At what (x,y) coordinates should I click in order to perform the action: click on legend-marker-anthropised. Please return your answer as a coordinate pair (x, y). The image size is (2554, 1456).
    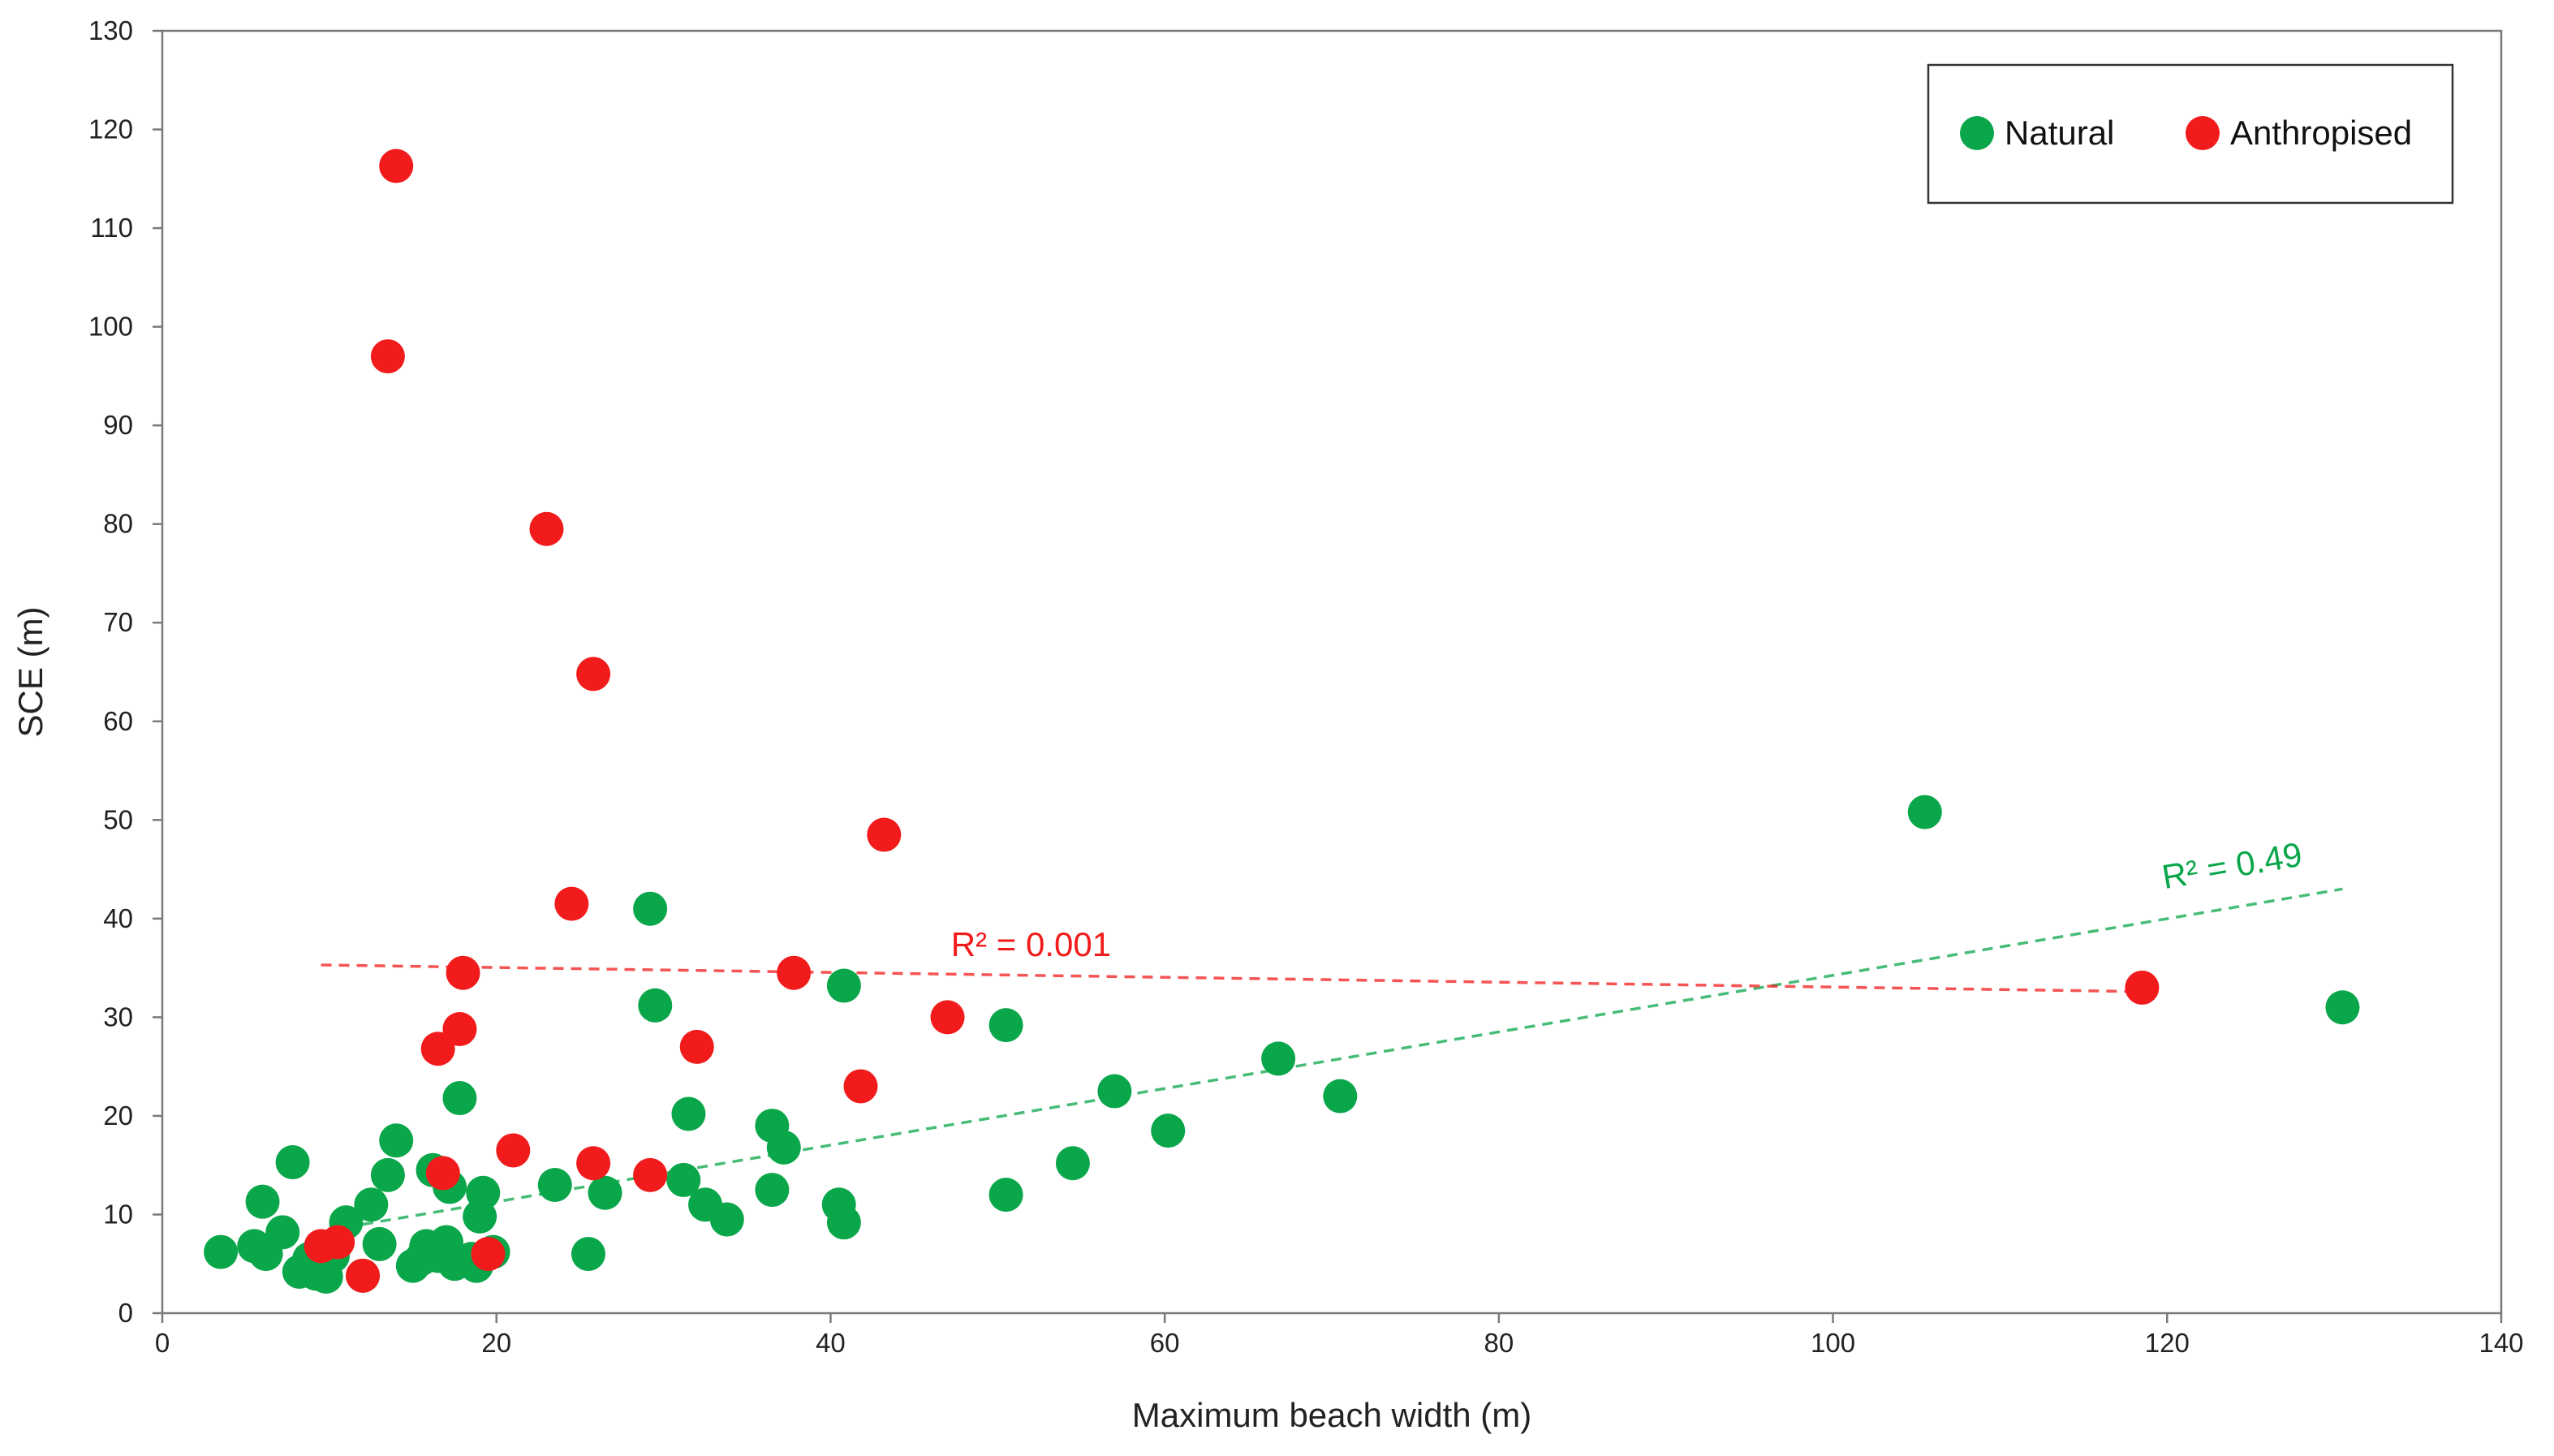
    Looking at the image, I should click on (2203, 133).